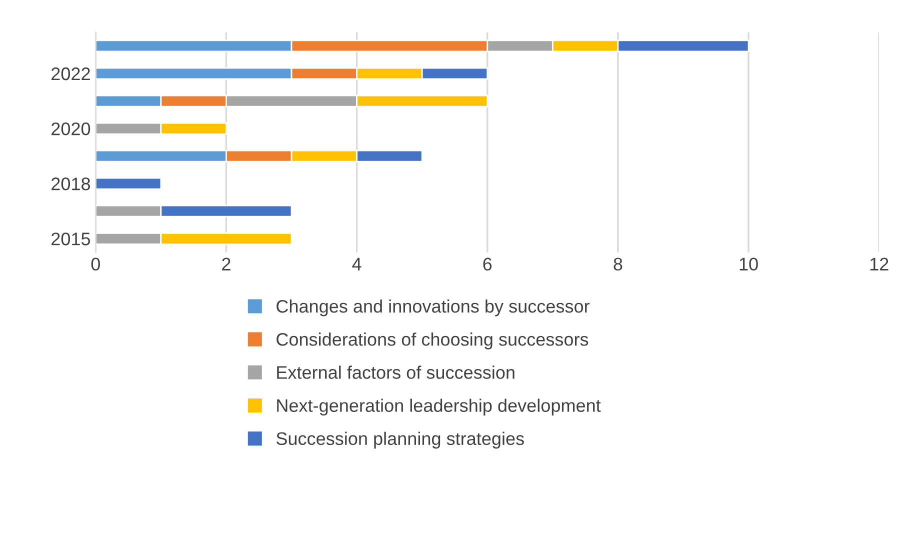 The height and width of the screenshot is (537, 911). I want to click on x-tick-label: 4, so click(357, 264).